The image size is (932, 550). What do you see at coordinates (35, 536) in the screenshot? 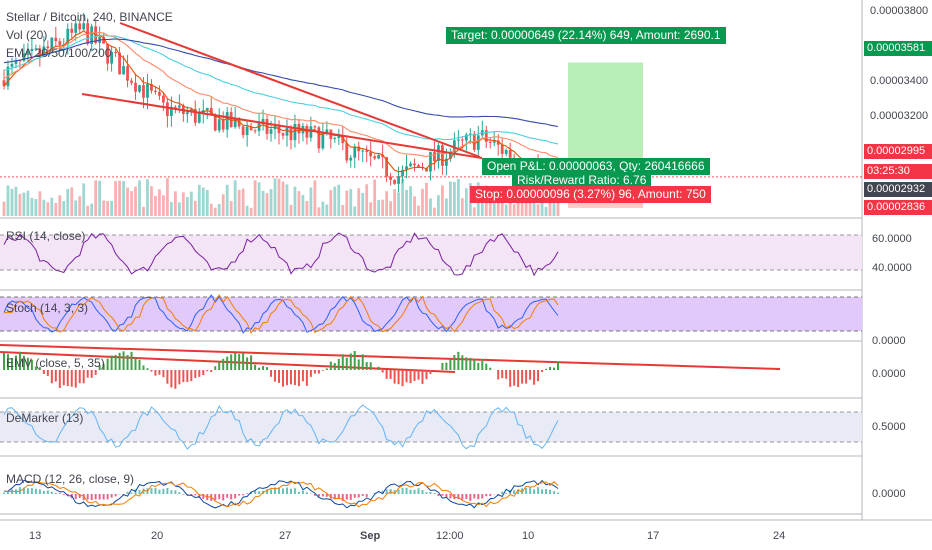
I see `time-tick: 13` at bounding box center [35, 536].